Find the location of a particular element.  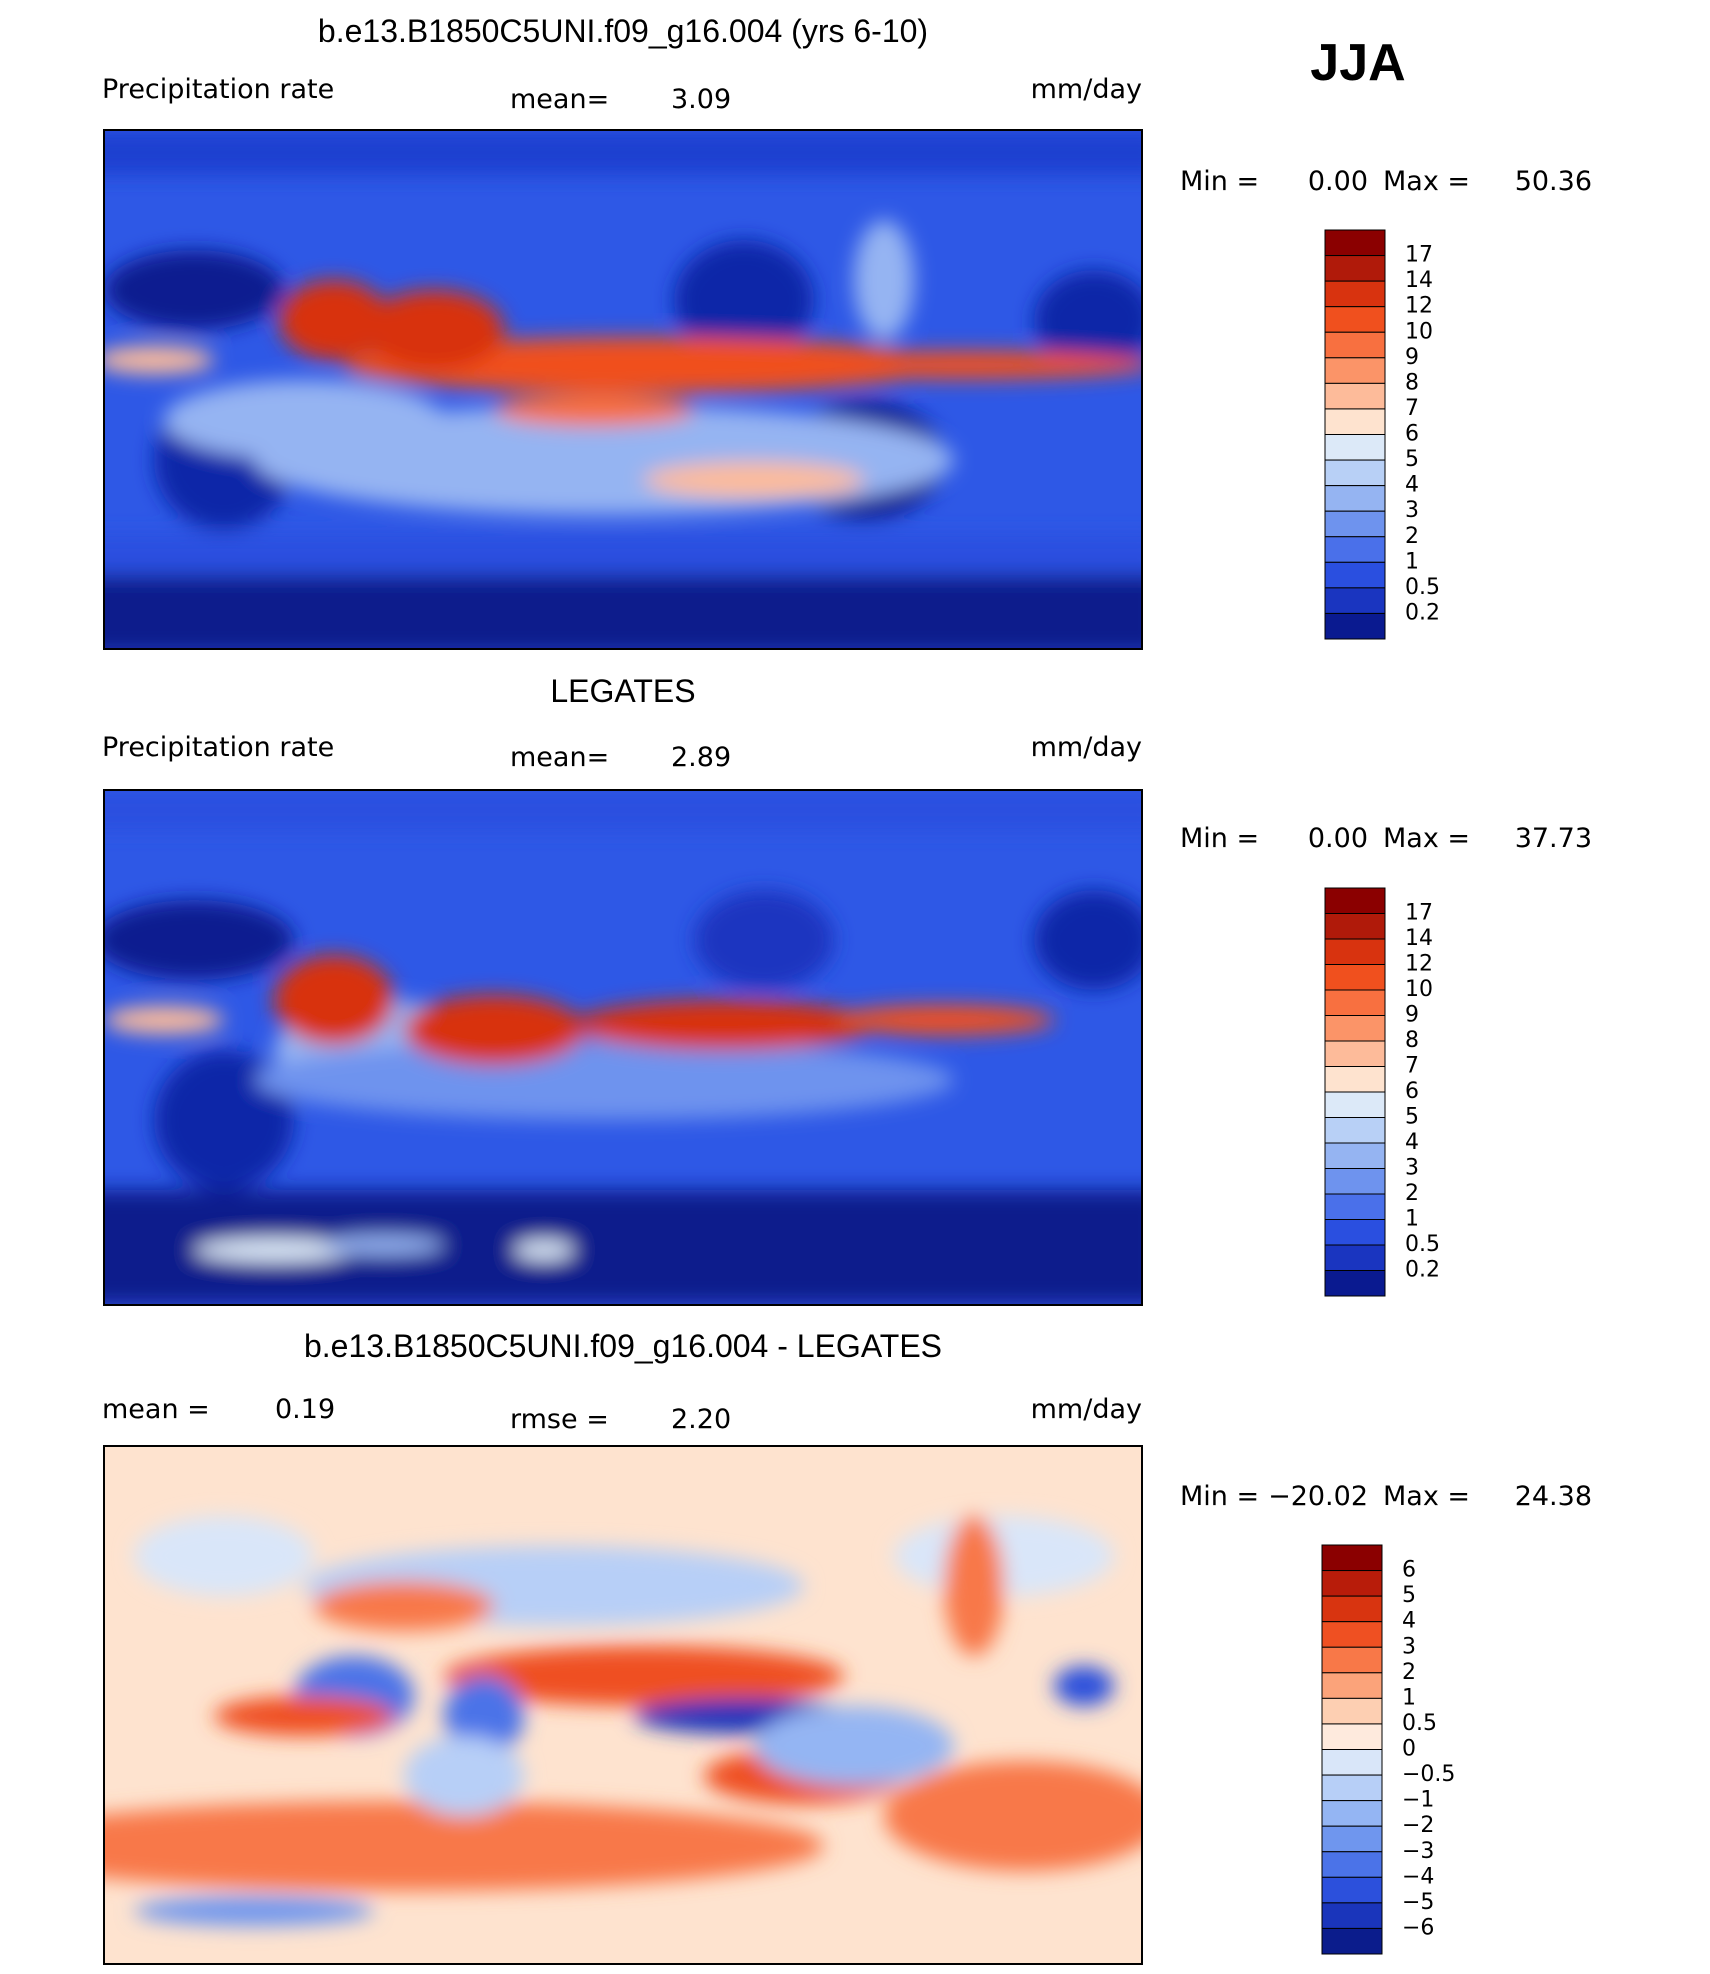

colorbar-label: −3 is located at coordinates (1418, 1851).